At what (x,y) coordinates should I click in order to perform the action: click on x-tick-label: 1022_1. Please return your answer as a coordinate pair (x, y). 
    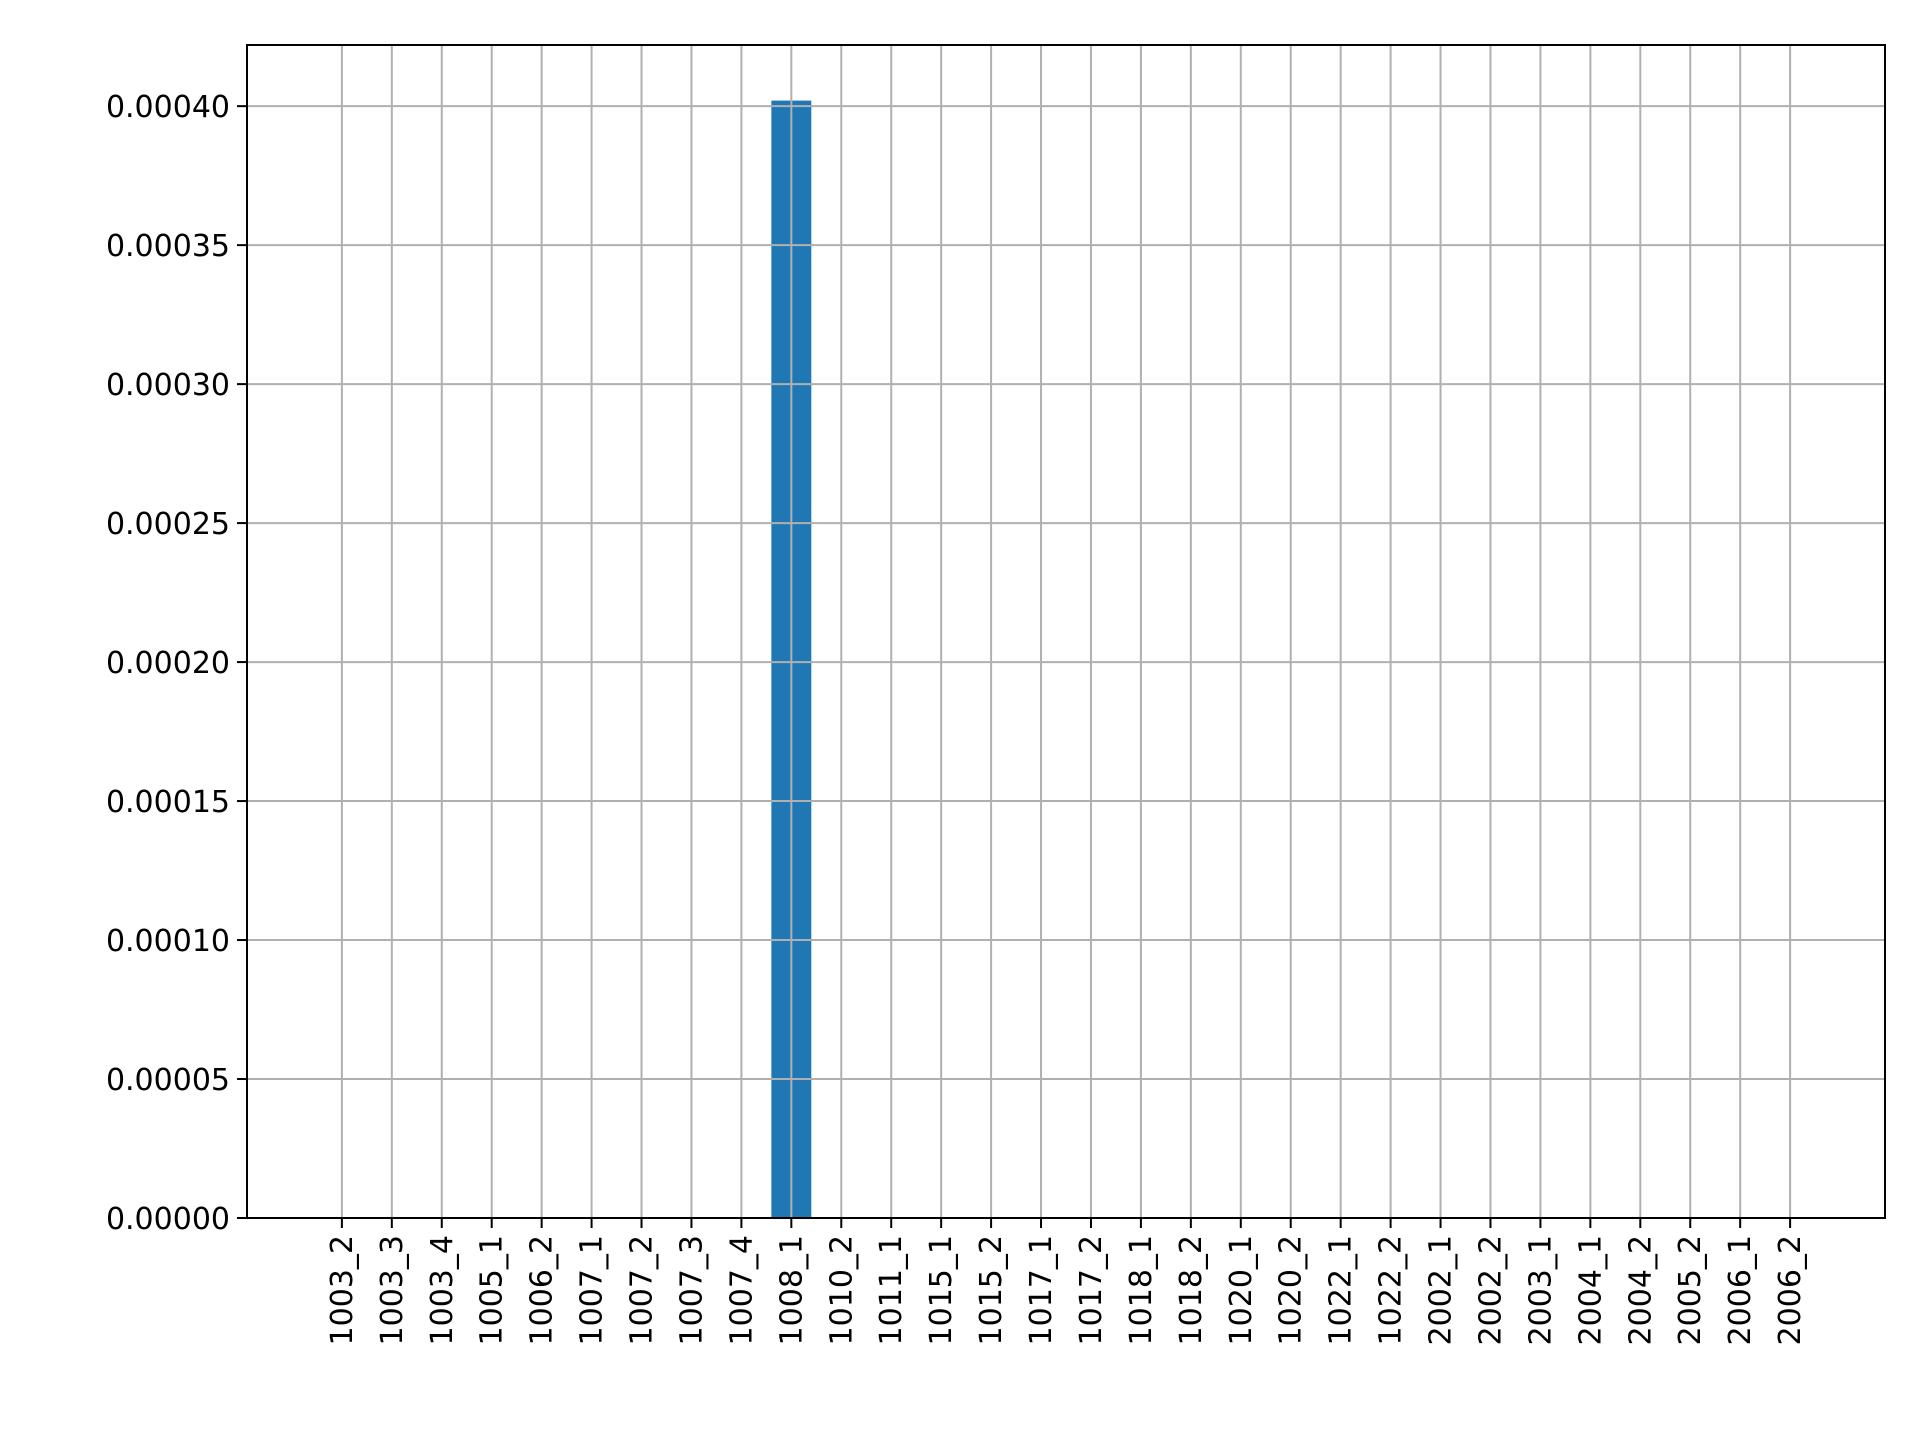
    Looking at the image, I should click on (1341, 1290).